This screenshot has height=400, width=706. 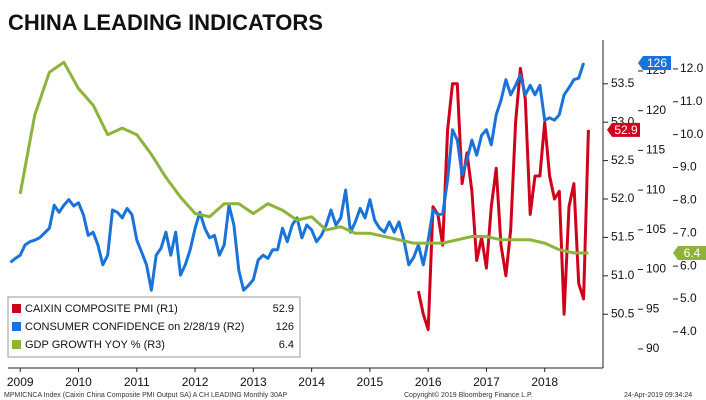 What do you see at coordinates (688, 200) in the screenshot?
I see `y-tick-label: 8.0` at bounding box center [688, 200].